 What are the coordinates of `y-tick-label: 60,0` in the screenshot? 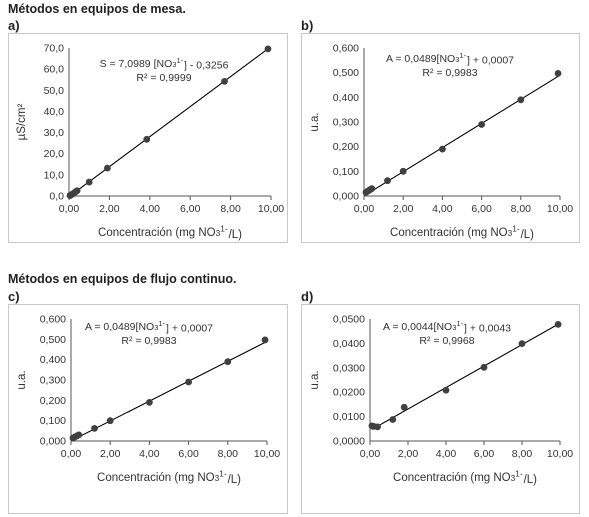 It's located at (54, 70).